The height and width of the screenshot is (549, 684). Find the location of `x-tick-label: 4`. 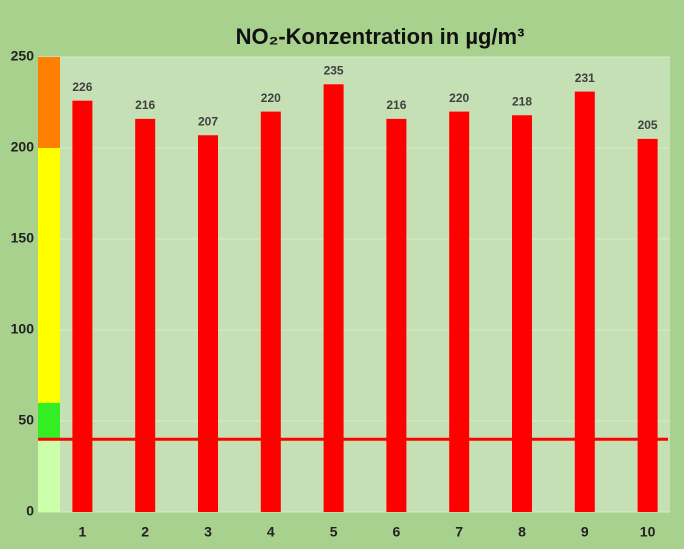

x-tick-label: 4 is located at coordinates (271, 532).